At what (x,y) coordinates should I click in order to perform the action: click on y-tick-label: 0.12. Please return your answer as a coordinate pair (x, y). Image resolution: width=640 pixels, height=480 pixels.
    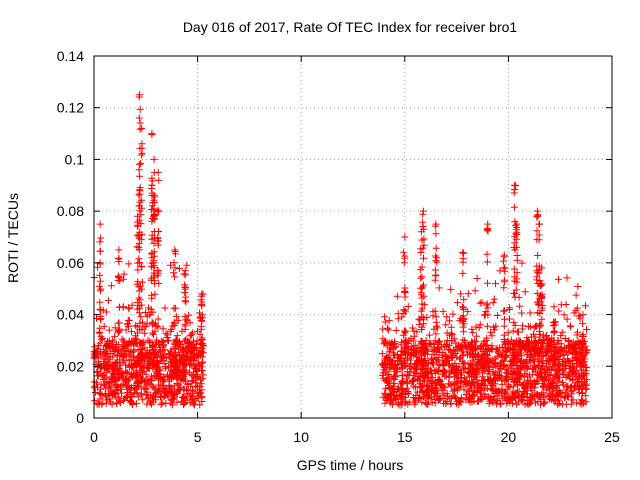
    Looking at the image, I should click on (70, 108).